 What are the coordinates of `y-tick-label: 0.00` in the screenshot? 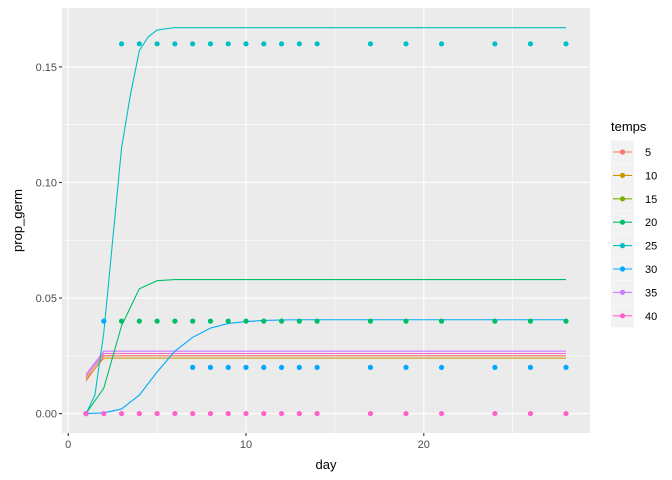 It's located at (46, 415).